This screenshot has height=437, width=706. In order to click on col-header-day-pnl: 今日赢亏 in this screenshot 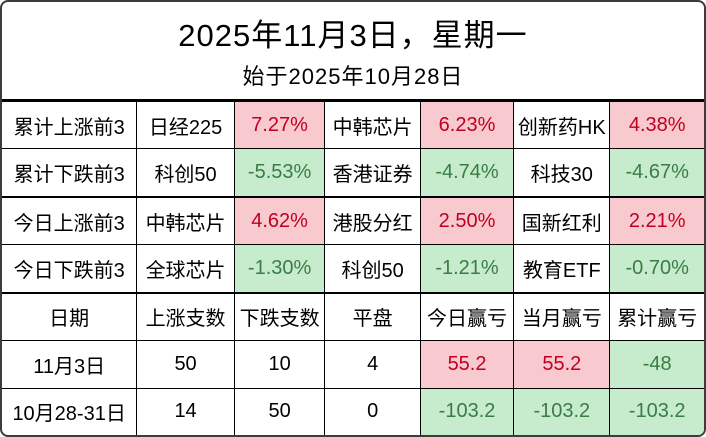, I will do `click(467, 316)`.